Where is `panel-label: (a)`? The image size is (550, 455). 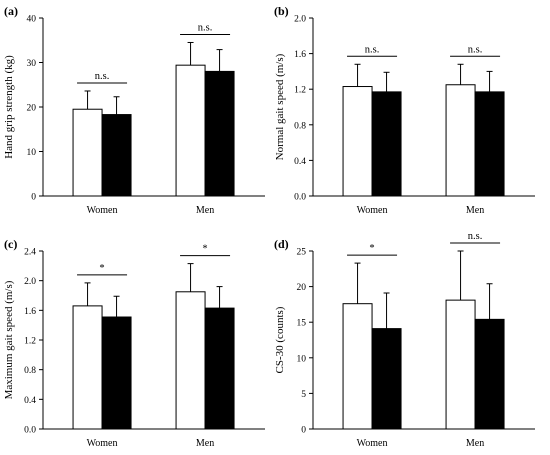
panel-label: (a) is located at coordinates (11, 11).